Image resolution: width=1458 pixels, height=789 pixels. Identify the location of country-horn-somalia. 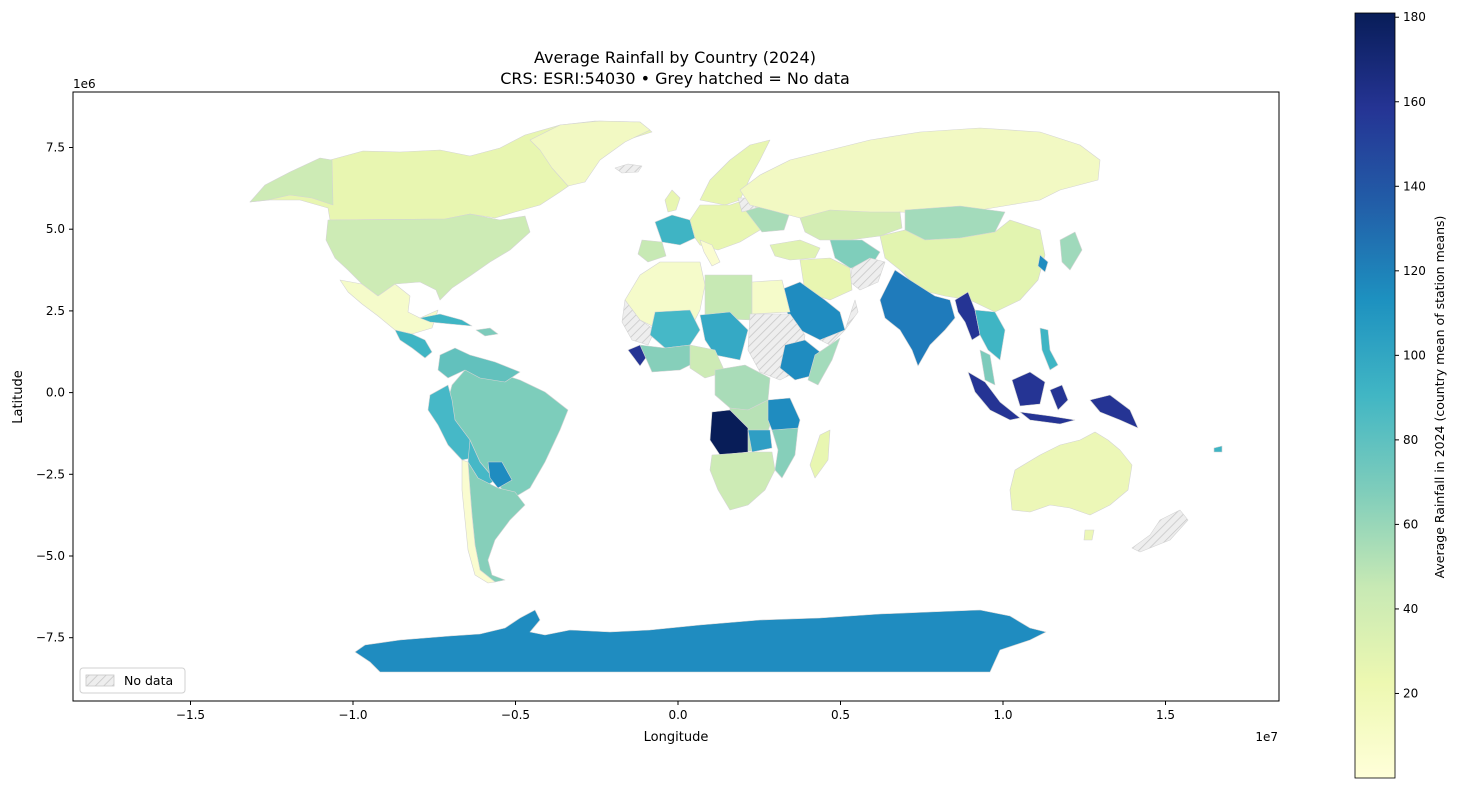
(824, 361).